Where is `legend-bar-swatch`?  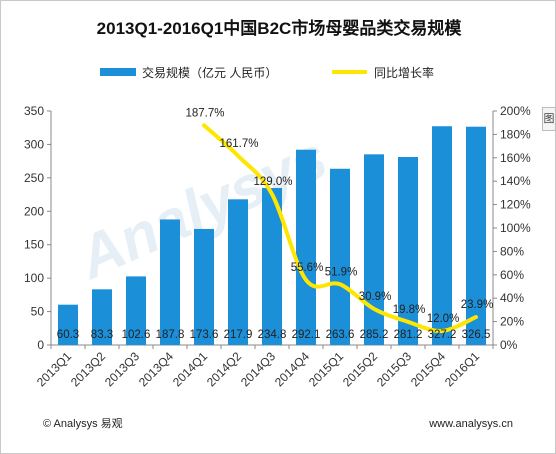
legend-bar-swatch is located at coordinates (118, 72).